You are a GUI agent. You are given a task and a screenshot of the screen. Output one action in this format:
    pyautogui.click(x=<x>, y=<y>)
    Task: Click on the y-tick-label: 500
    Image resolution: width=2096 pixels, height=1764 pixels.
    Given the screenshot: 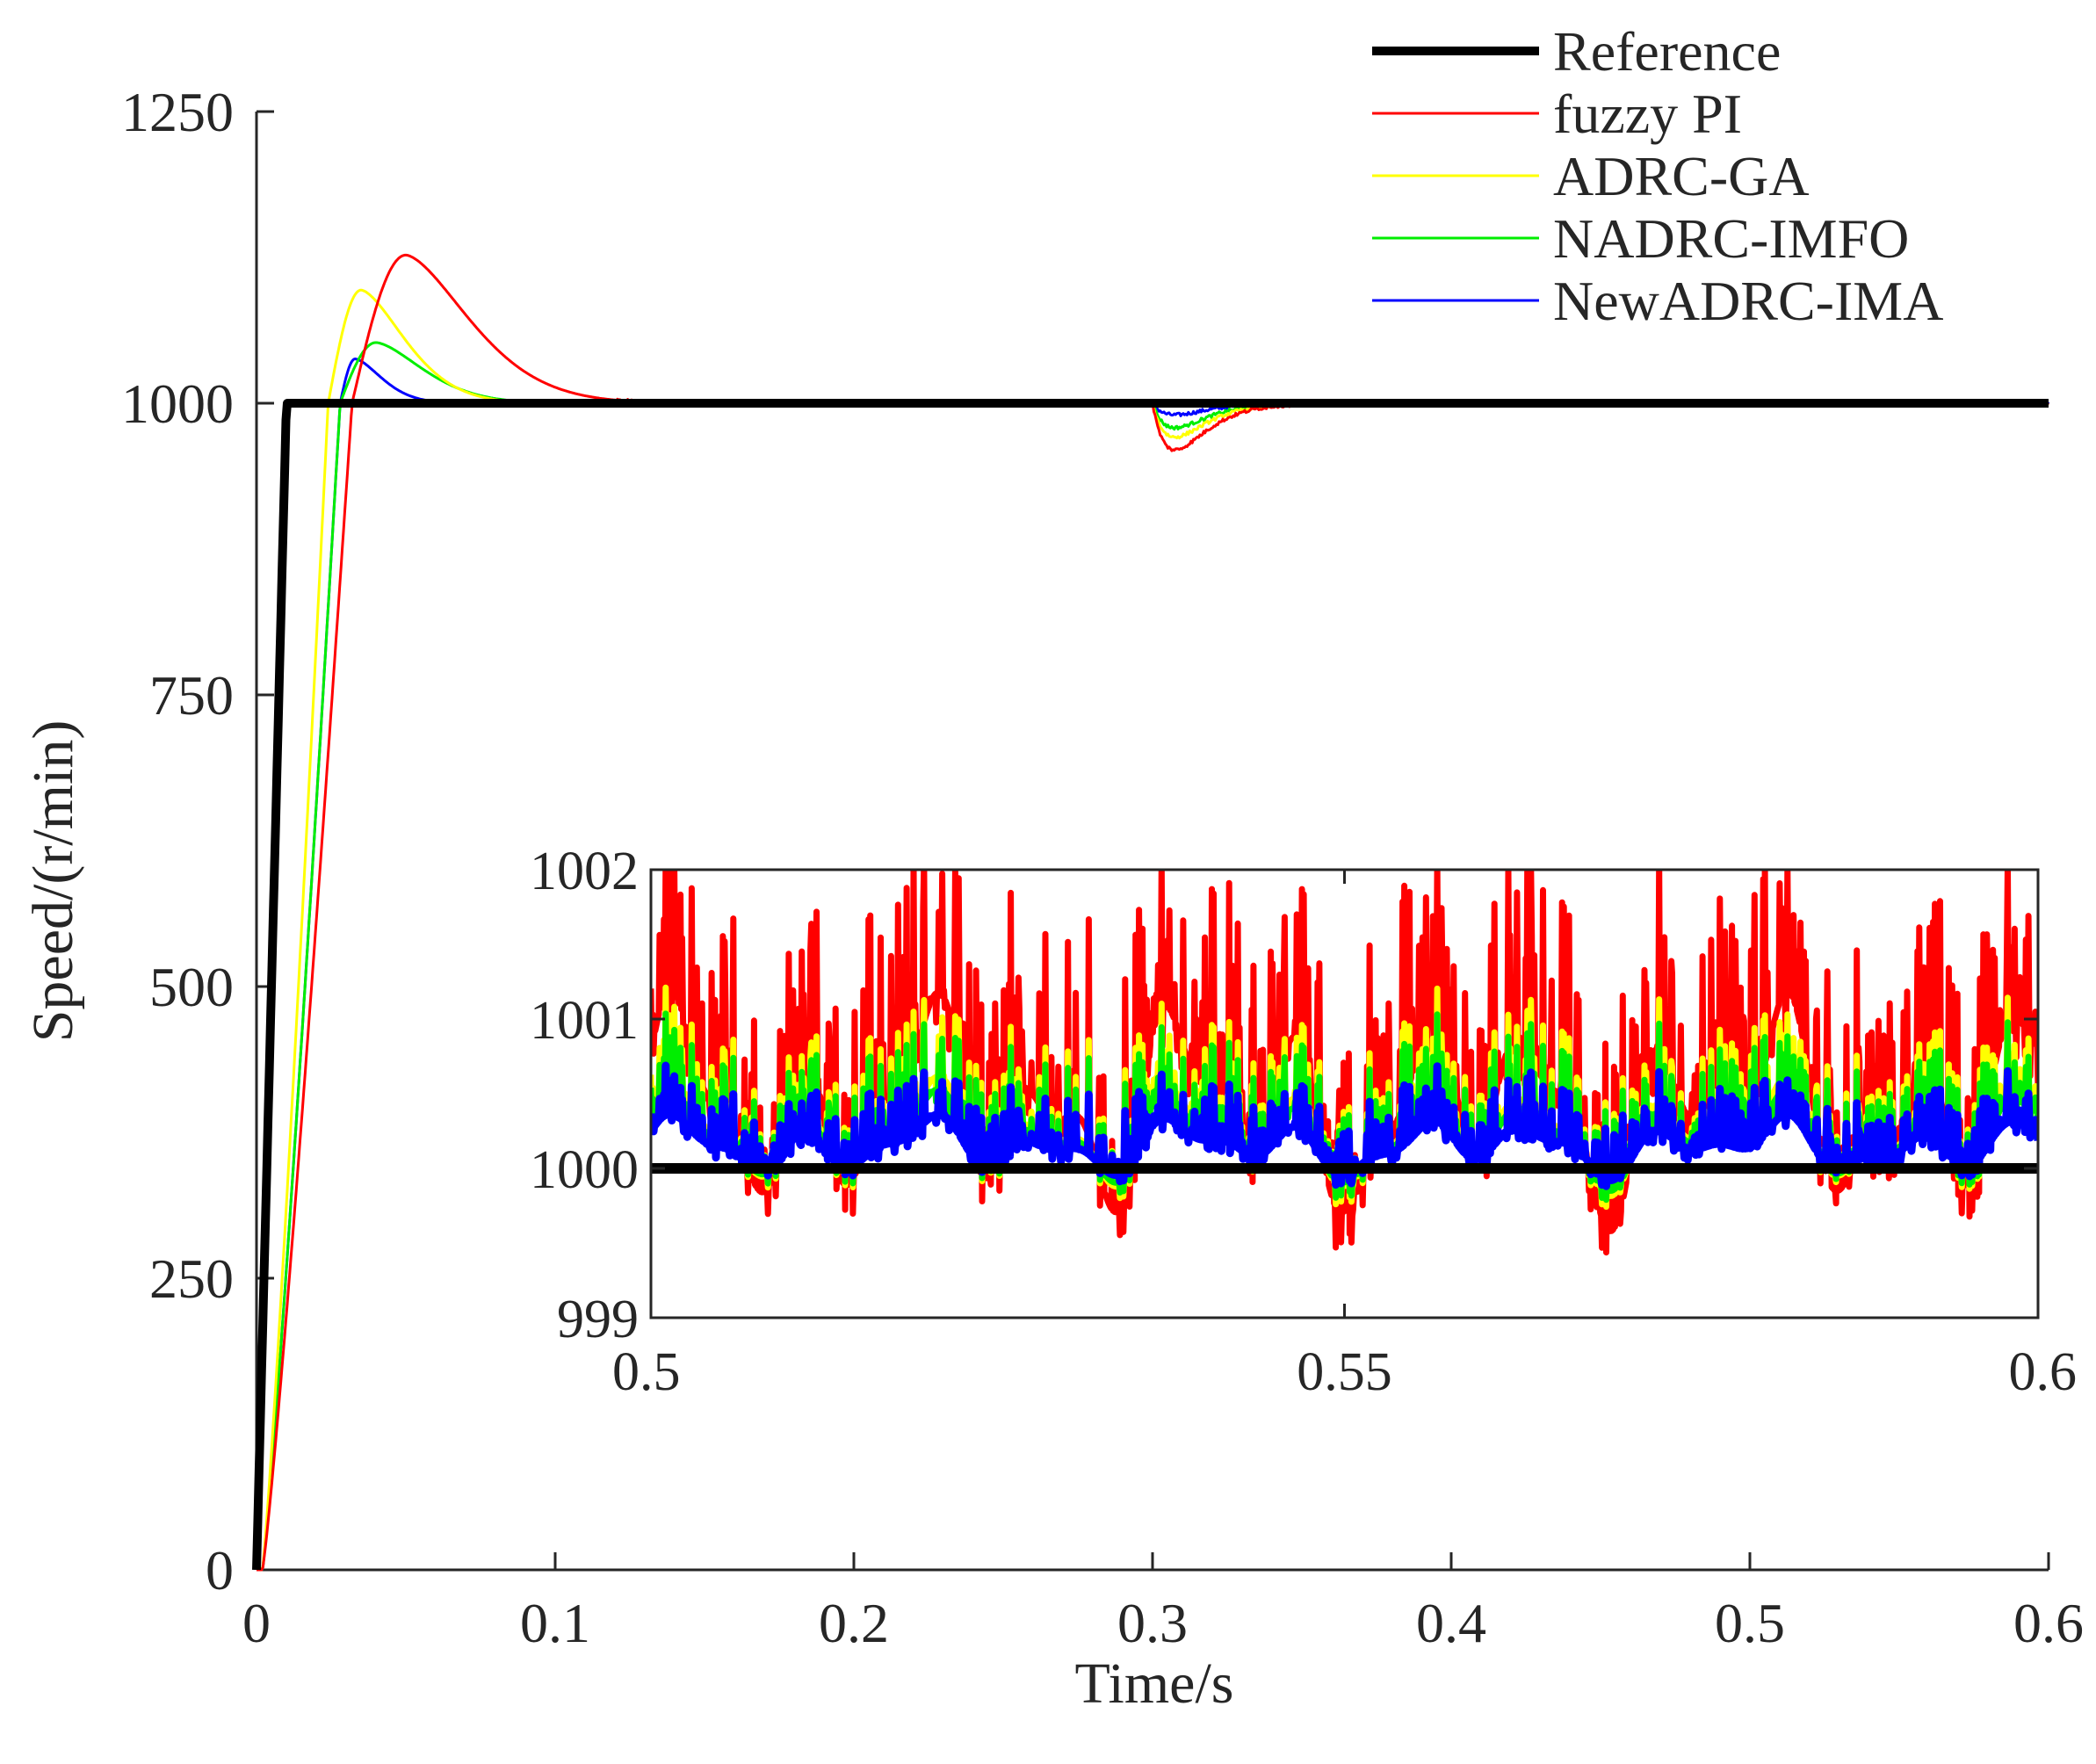 What is the action you would take?
    pyautogui.click(x=191, y=987)
    